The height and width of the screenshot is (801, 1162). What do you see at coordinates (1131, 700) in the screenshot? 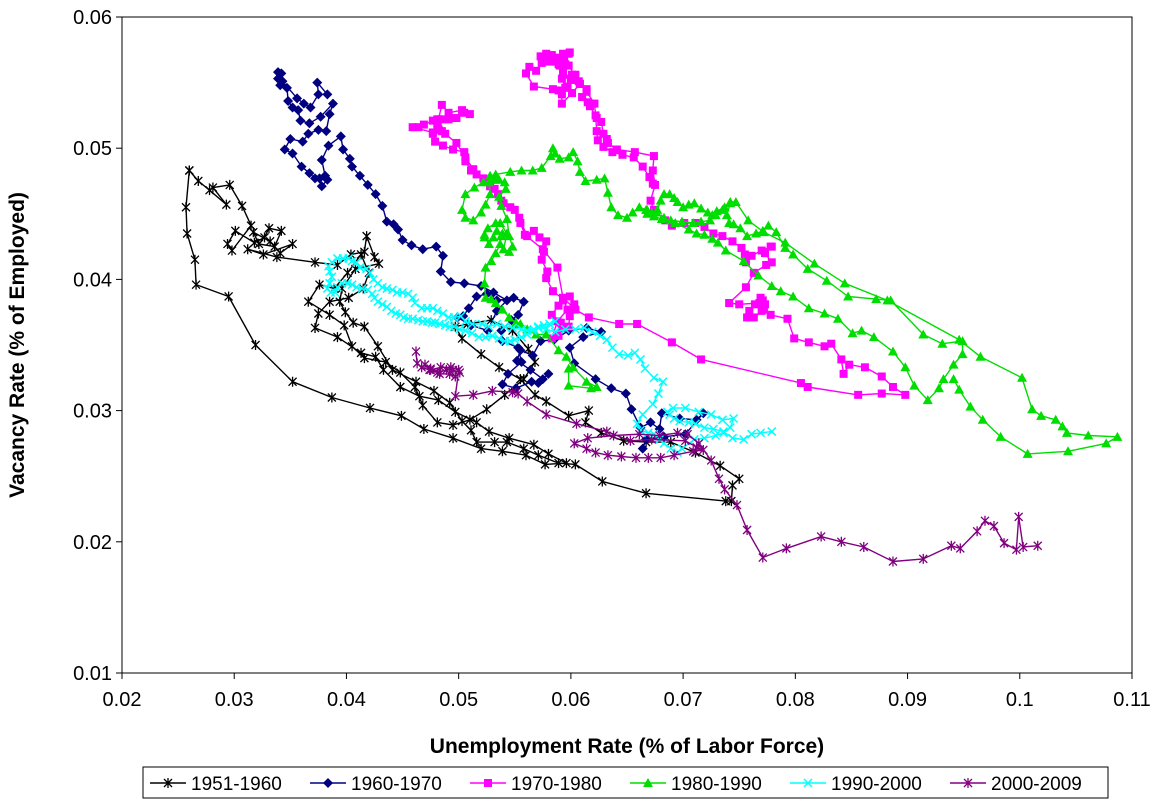
I see `x-tick-label: 0.11` at bounding box center [1131, 700].